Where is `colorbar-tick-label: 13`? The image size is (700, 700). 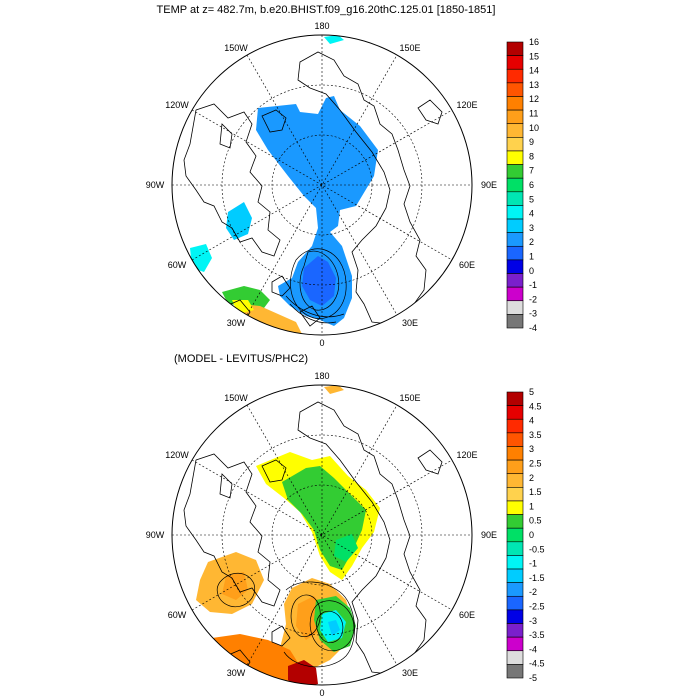
colorbar-tick-label: 13 is located at coordinates (534, 85).